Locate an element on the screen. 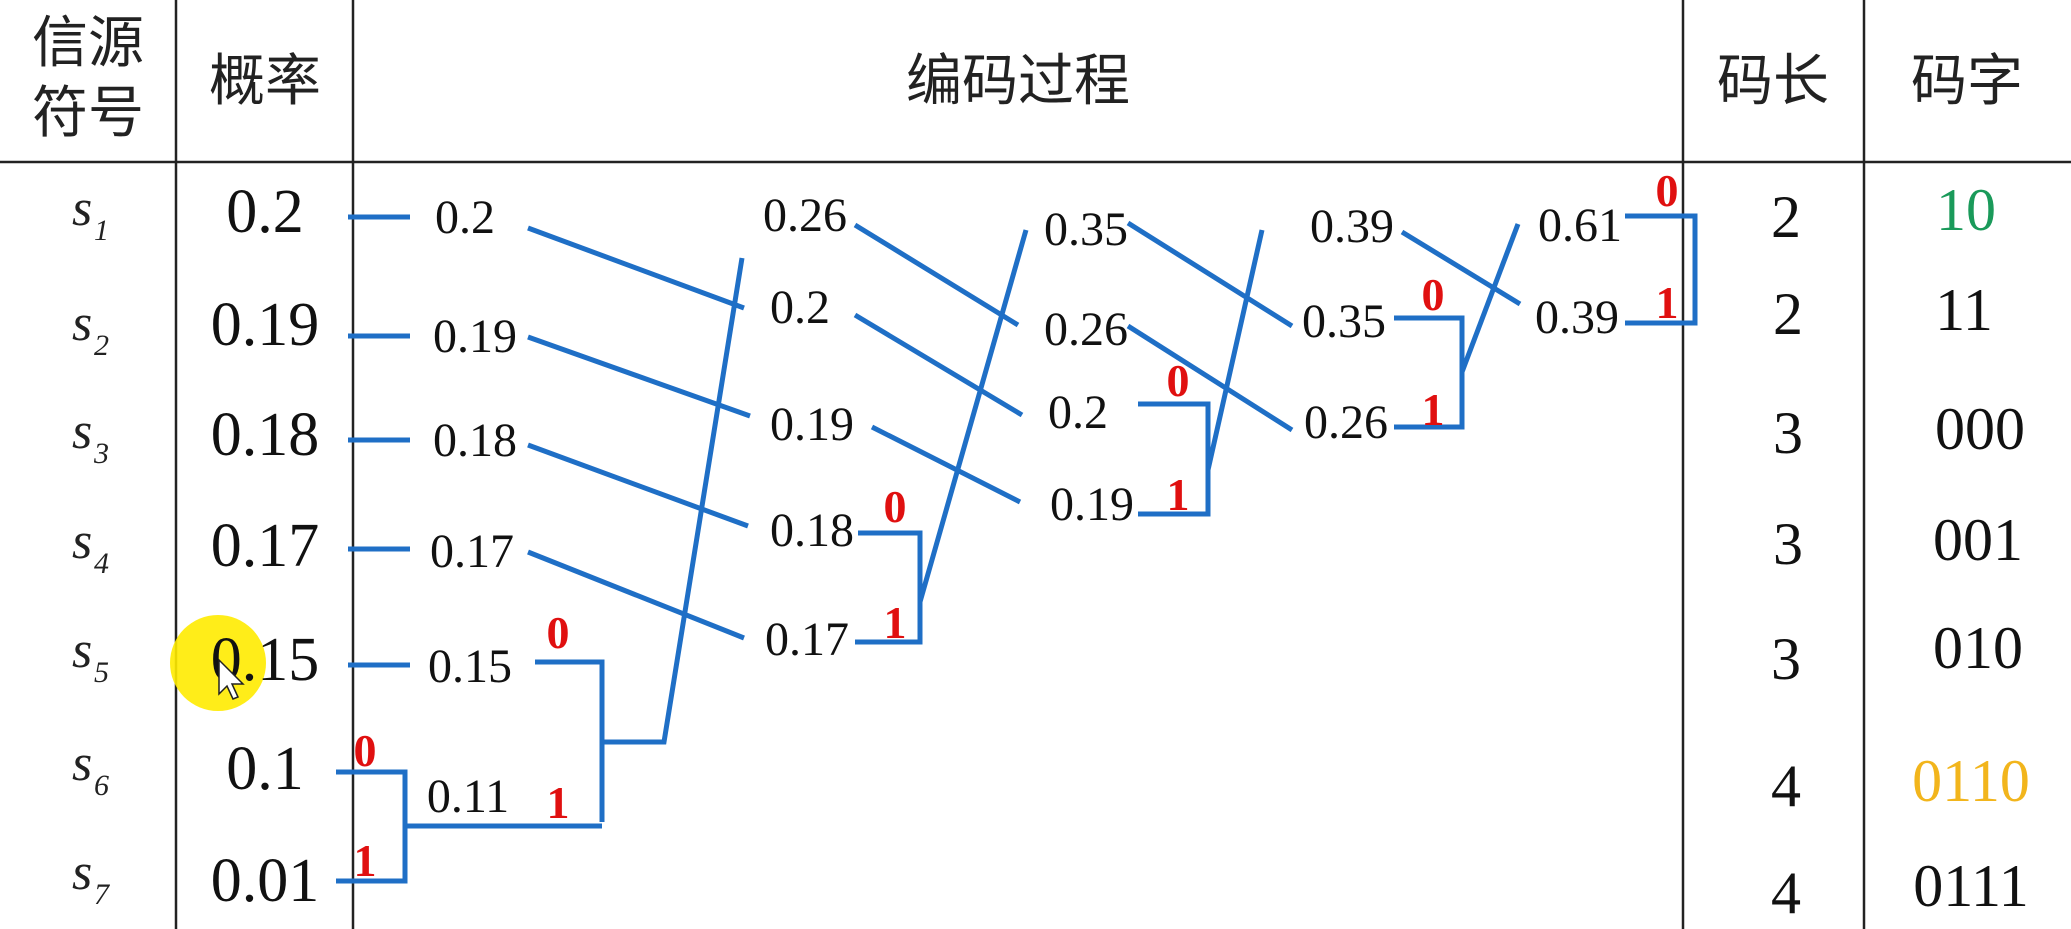 The height and width of the screenshot is (929, 2071). stage1-node: 0.11 is located at coordinates (468, 796).